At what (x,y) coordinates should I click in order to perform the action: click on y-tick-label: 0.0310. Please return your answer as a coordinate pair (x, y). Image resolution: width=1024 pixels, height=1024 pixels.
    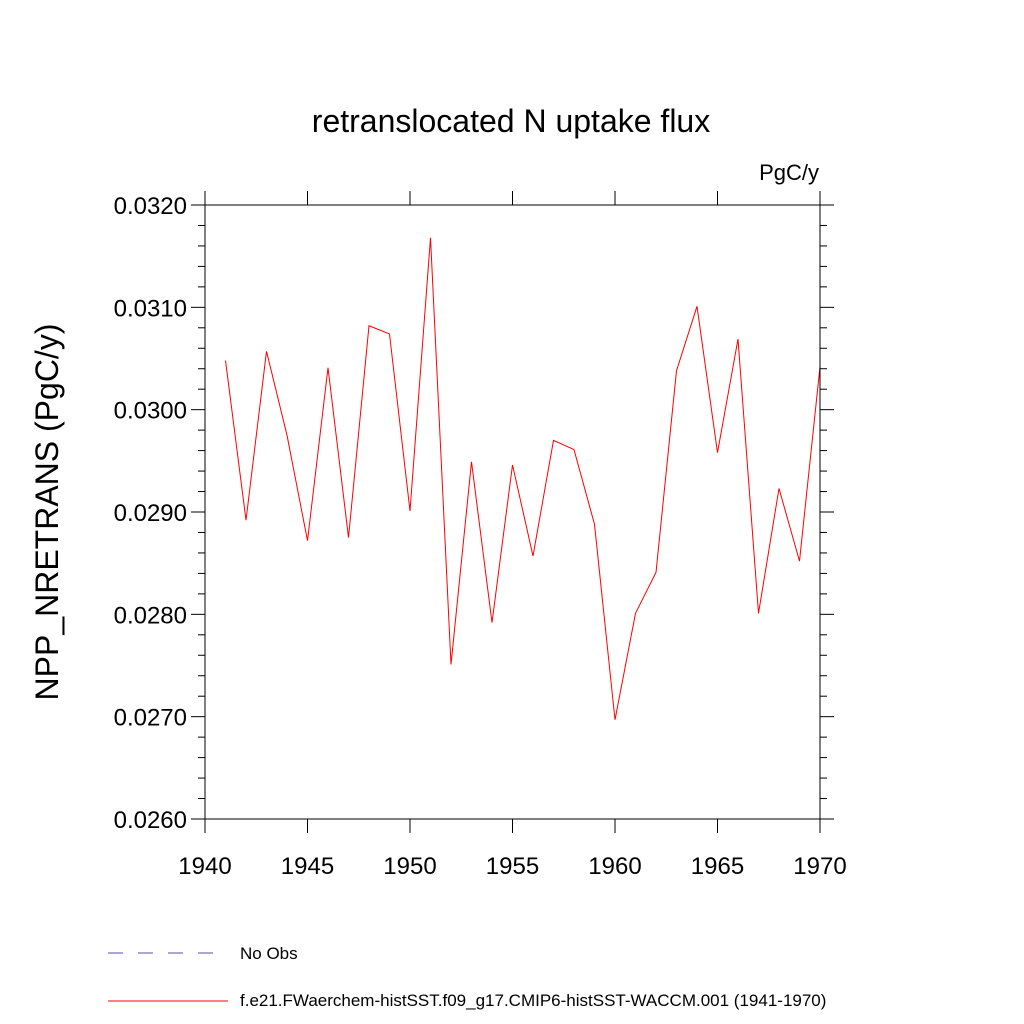
    Looking at the image, I should click on (150, 308).